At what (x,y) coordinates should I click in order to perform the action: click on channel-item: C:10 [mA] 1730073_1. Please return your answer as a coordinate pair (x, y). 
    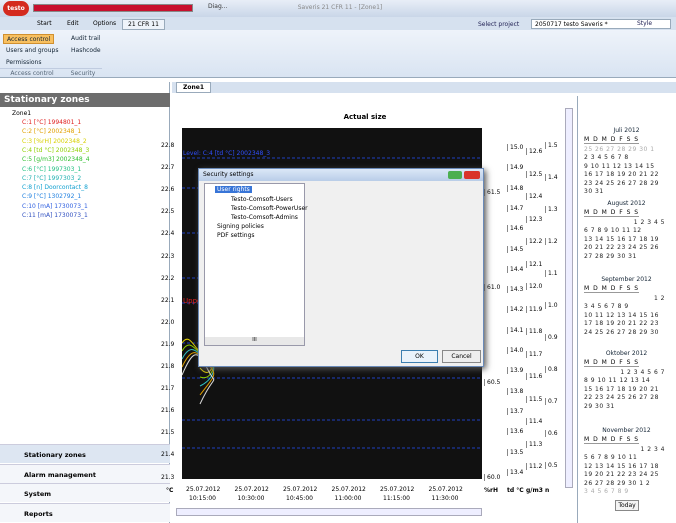
    Looking at the image, I should click on (55, 206).